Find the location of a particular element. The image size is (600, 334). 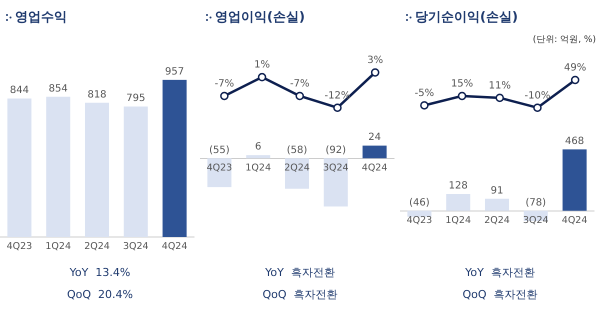

data-label: 957 is located at coordinates (174, 72).